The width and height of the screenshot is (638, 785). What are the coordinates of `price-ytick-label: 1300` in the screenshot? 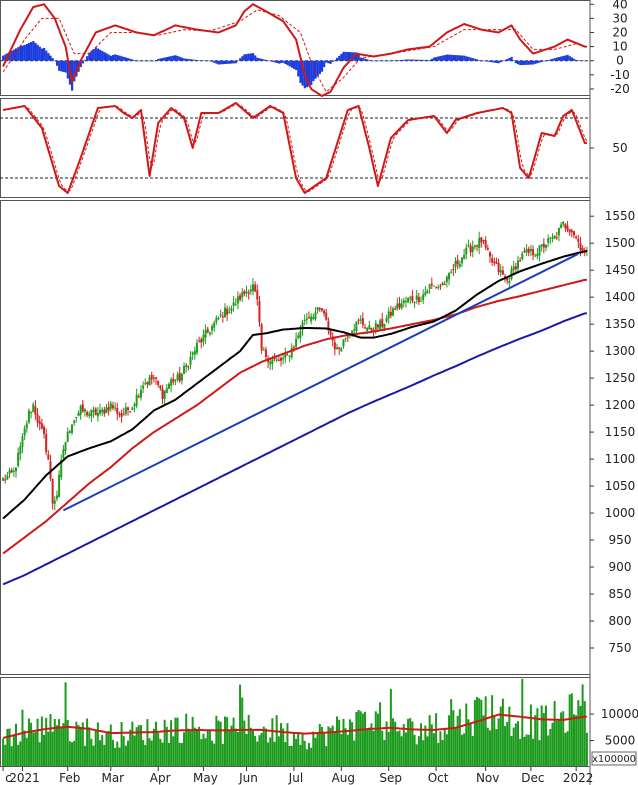 It's located at (620, 351).